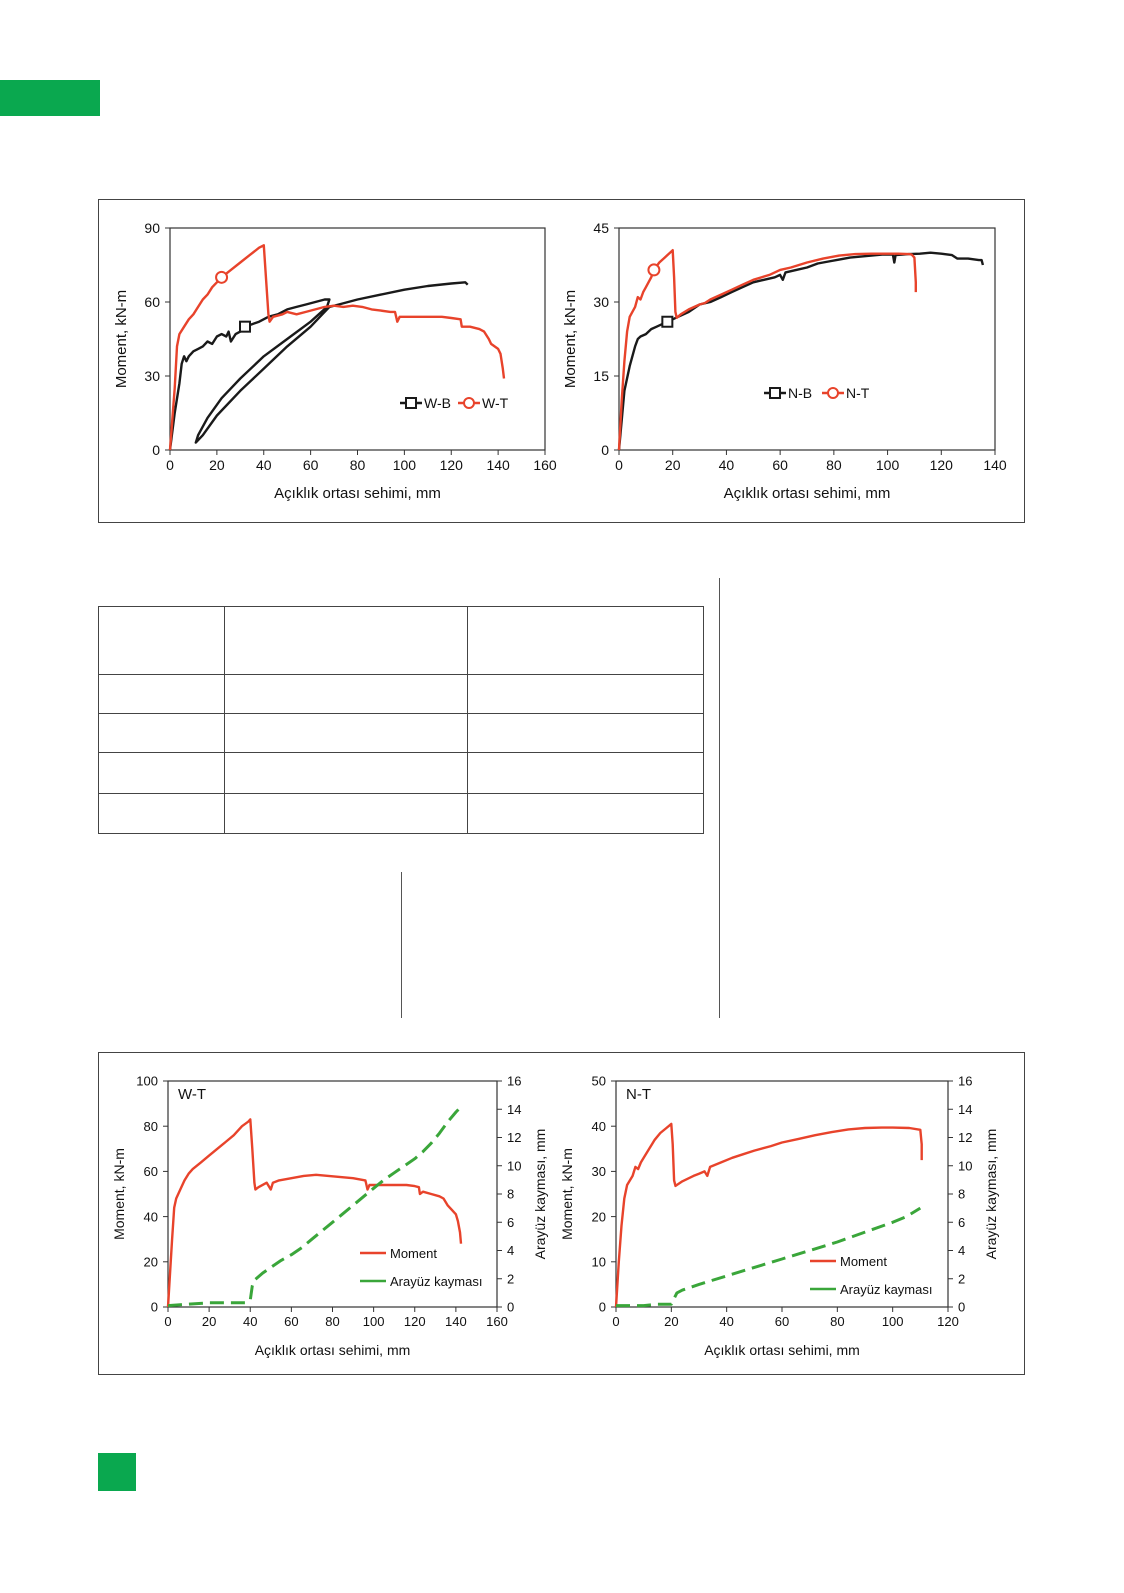  Describe the element at coordinates (833, 393) in the screenshot. I see `legend-marker-circle` at that location.